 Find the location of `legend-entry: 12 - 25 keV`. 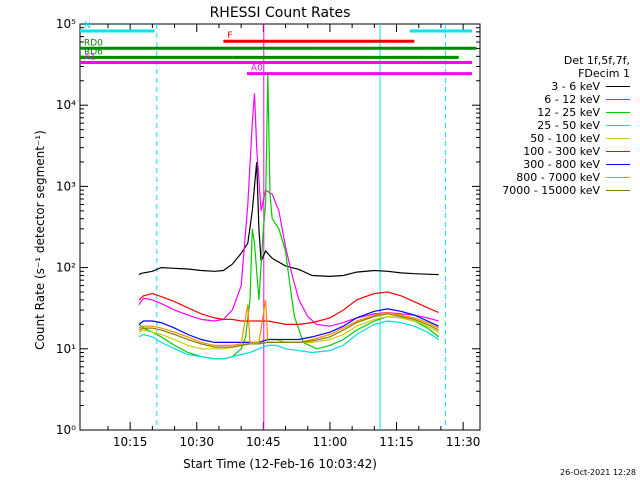

legend-entry: 12 - 25 keV is located at coordinates (555, 112).